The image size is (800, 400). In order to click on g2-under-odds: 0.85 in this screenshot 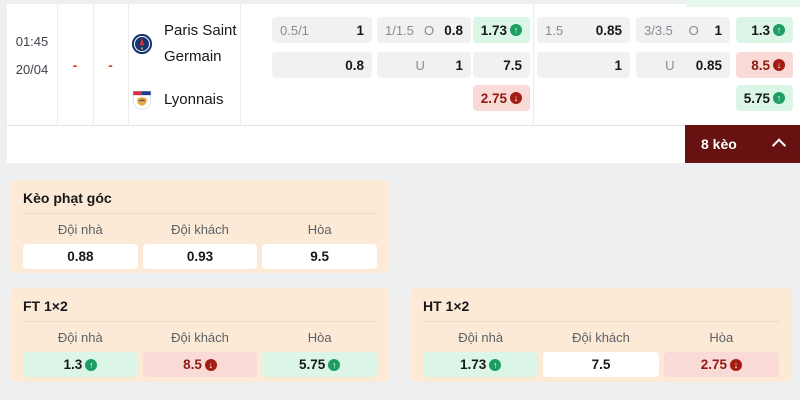, I will do `click(708, 65)`.